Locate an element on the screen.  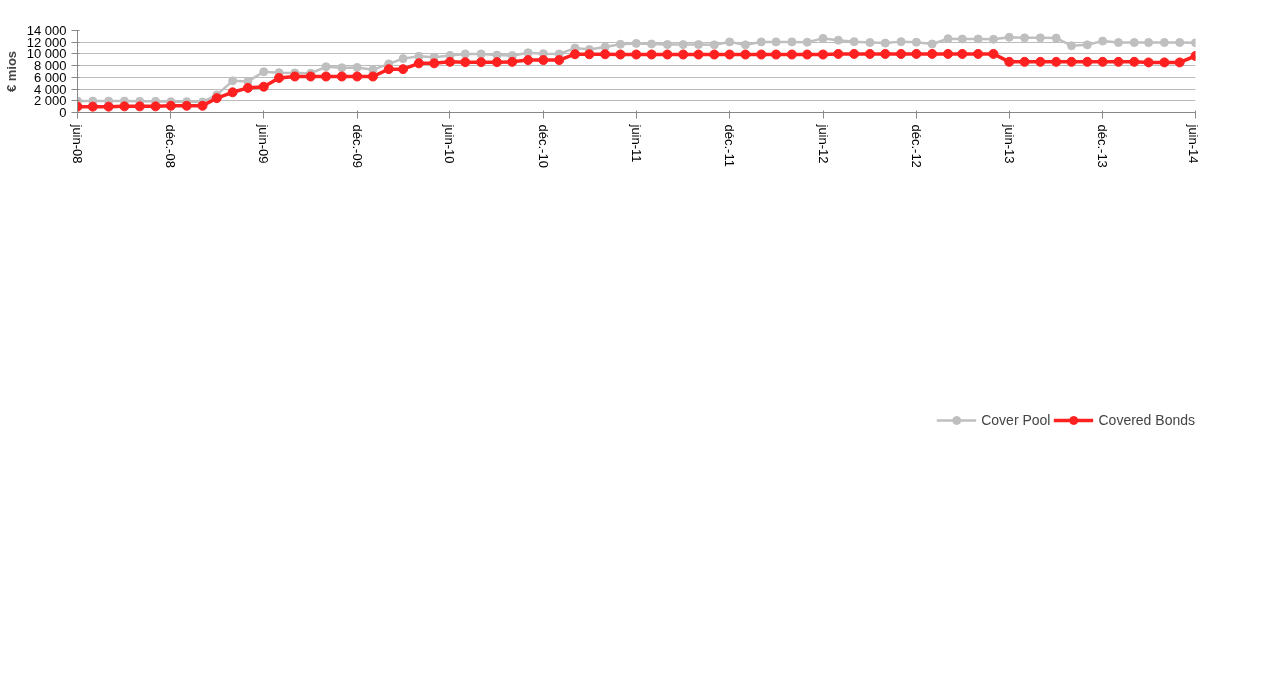
legend-label: Cover Pool is located at coordinates (1016, 420).